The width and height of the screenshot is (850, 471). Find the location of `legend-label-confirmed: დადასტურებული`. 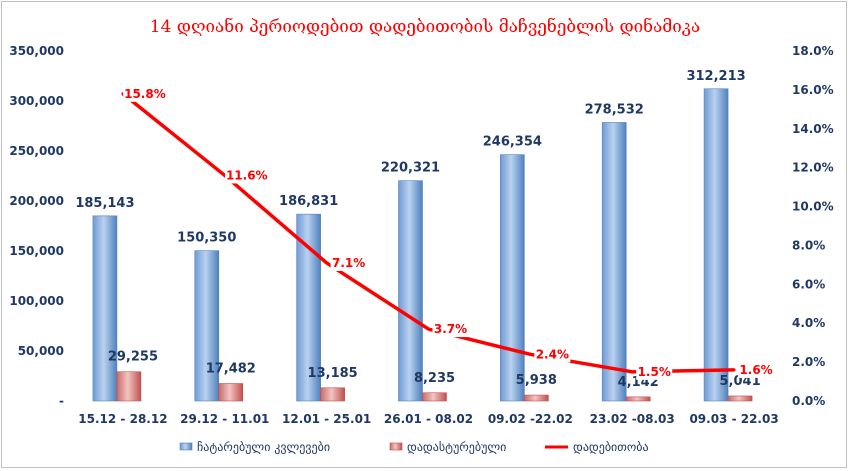

legend-label-confirmed: დადასტურებული is located at coordinates (456, 447).